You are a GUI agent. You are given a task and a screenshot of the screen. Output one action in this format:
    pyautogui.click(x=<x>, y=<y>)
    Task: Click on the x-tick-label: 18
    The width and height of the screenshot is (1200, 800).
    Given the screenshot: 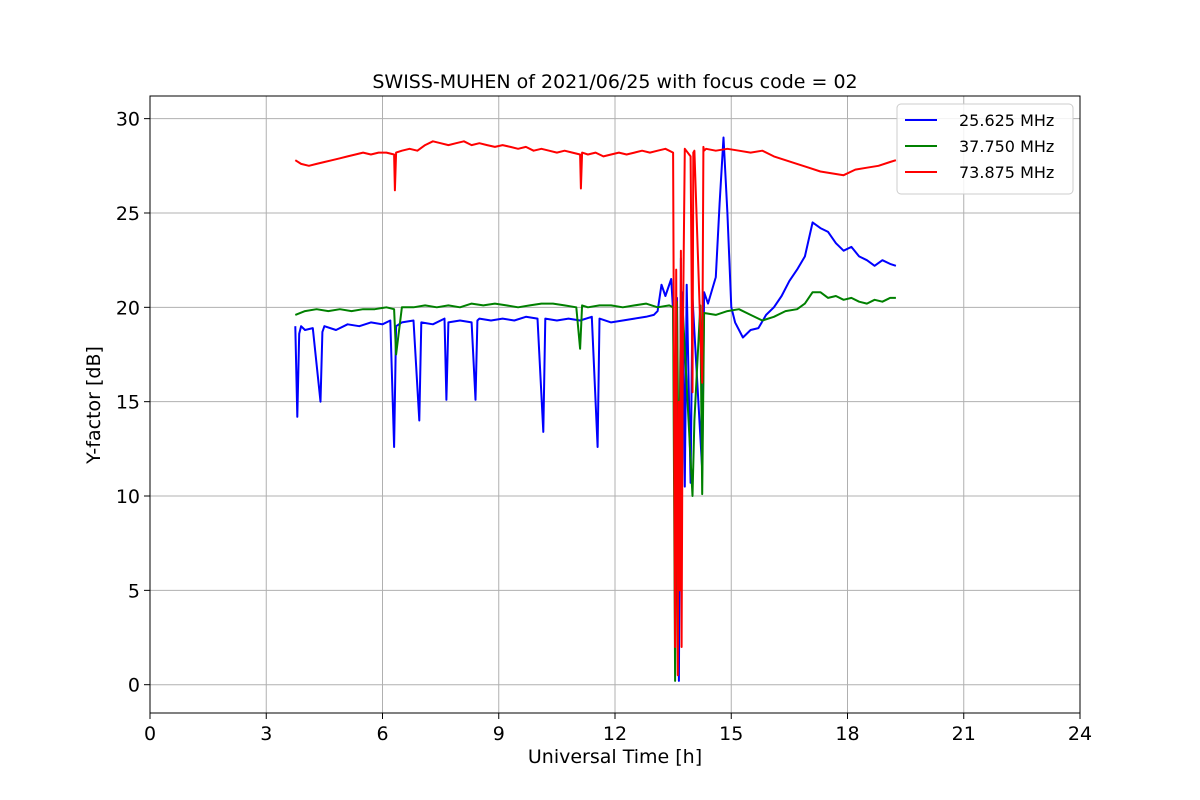 What is the action you would take?
    pyautogui.click(x=847, y=734)
    